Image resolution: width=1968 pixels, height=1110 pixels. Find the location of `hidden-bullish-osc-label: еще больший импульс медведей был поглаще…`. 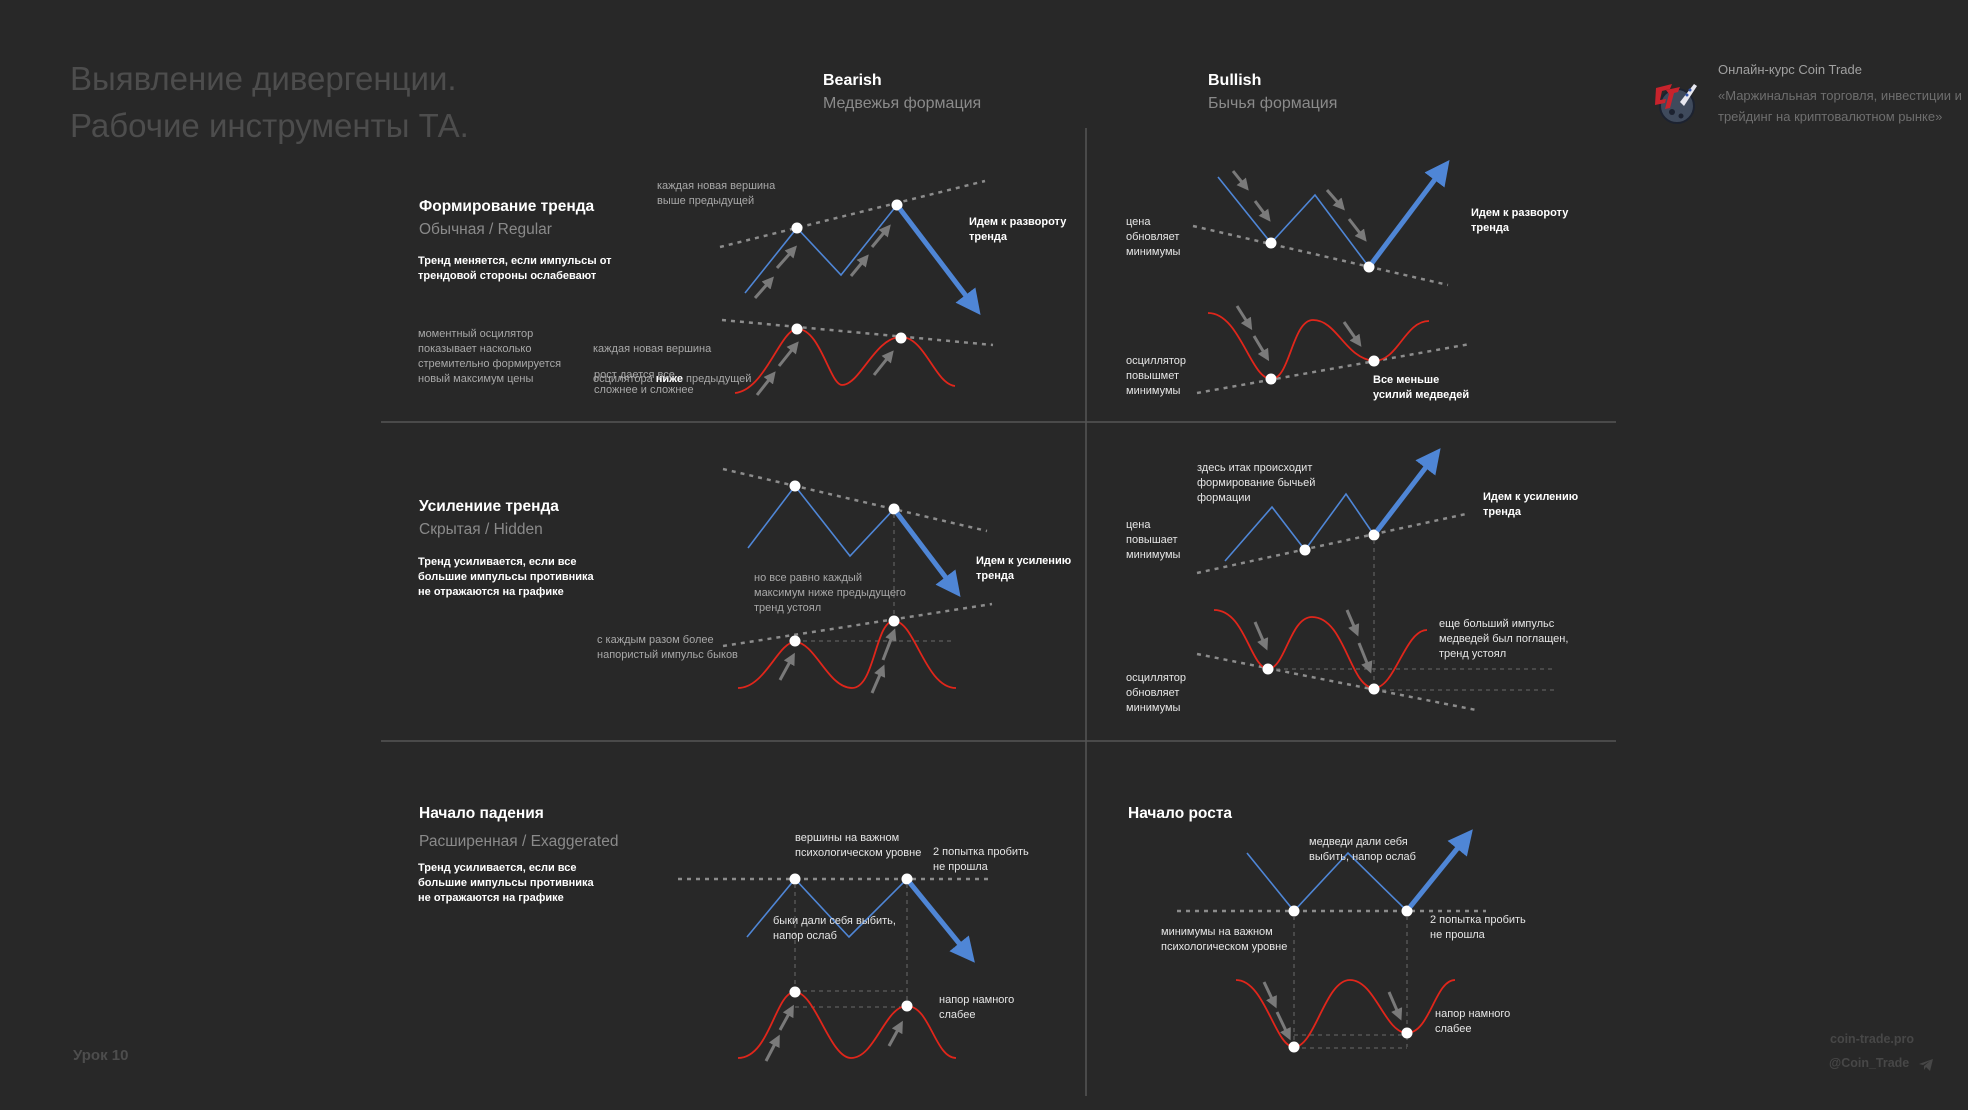

hidden-bullish-osc-label: еще больший импульс медведей был поглаще… is located at coordinates (1504, 639).